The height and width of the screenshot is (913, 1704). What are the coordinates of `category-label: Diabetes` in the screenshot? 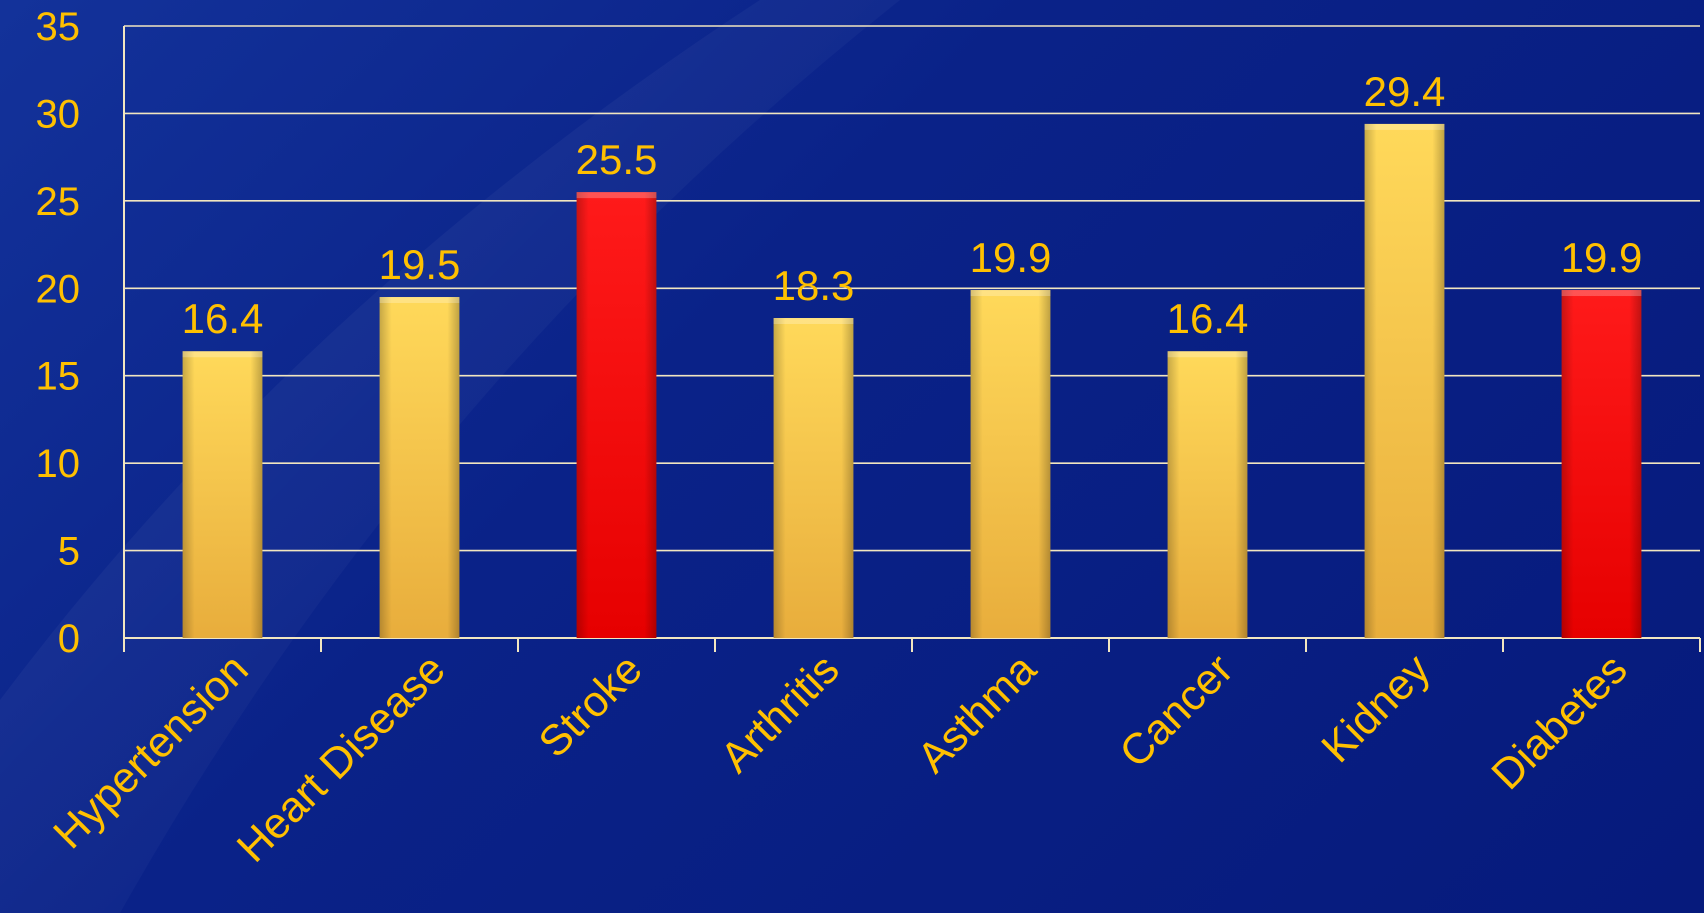 It's located at (1560, 722).